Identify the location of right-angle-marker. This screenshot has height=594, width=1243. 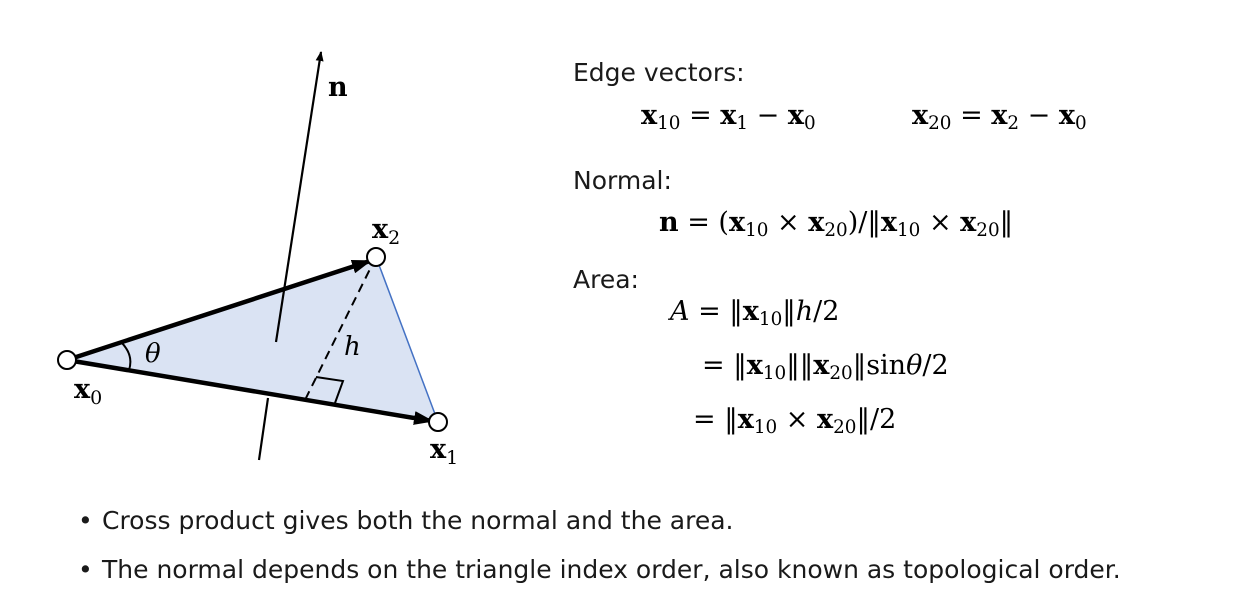
(330, 390).